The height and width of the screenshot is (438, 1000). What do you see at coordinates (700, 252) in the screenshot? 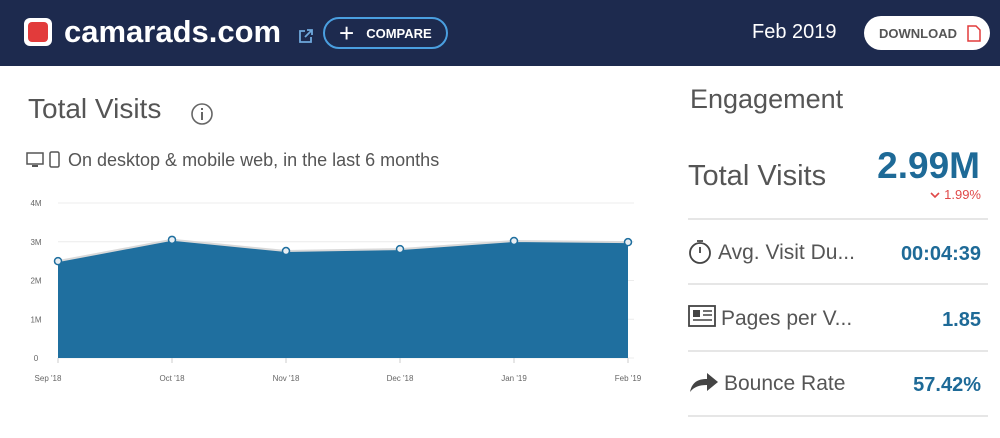
I see `stopwatch-icon` at bounding box center [700, 252].